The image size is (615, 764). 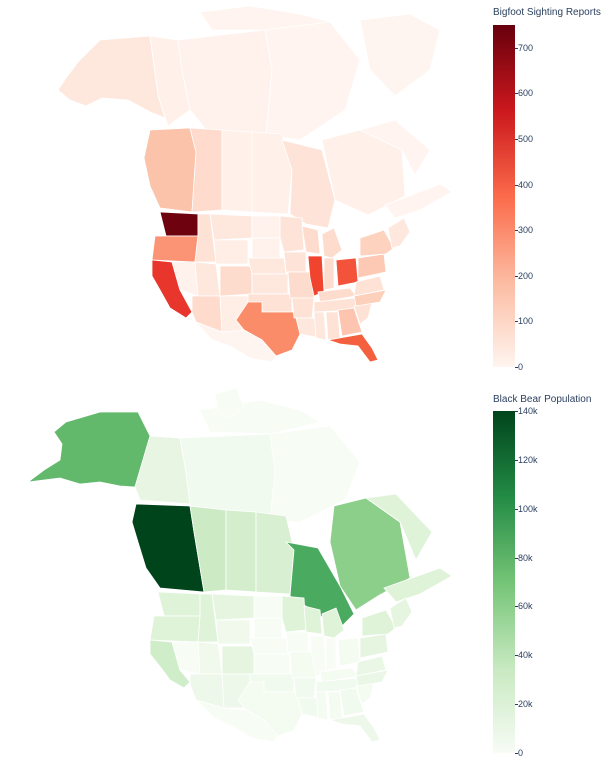 What do you see at coordinates (525, 557) in the screenshot?
I see `black-bear-colorbar-tick-label: 80k` at bounding box center [525, 557].